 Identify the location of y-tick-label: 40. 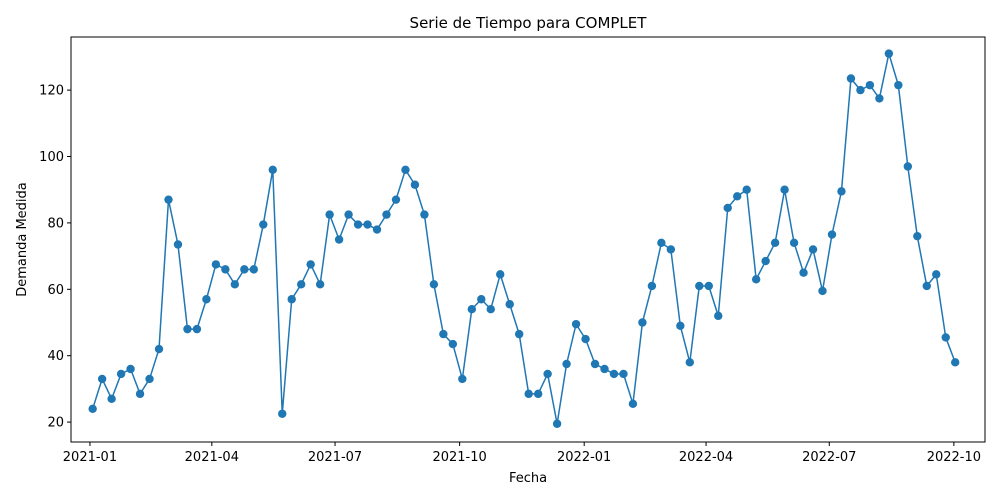
(55, 356).